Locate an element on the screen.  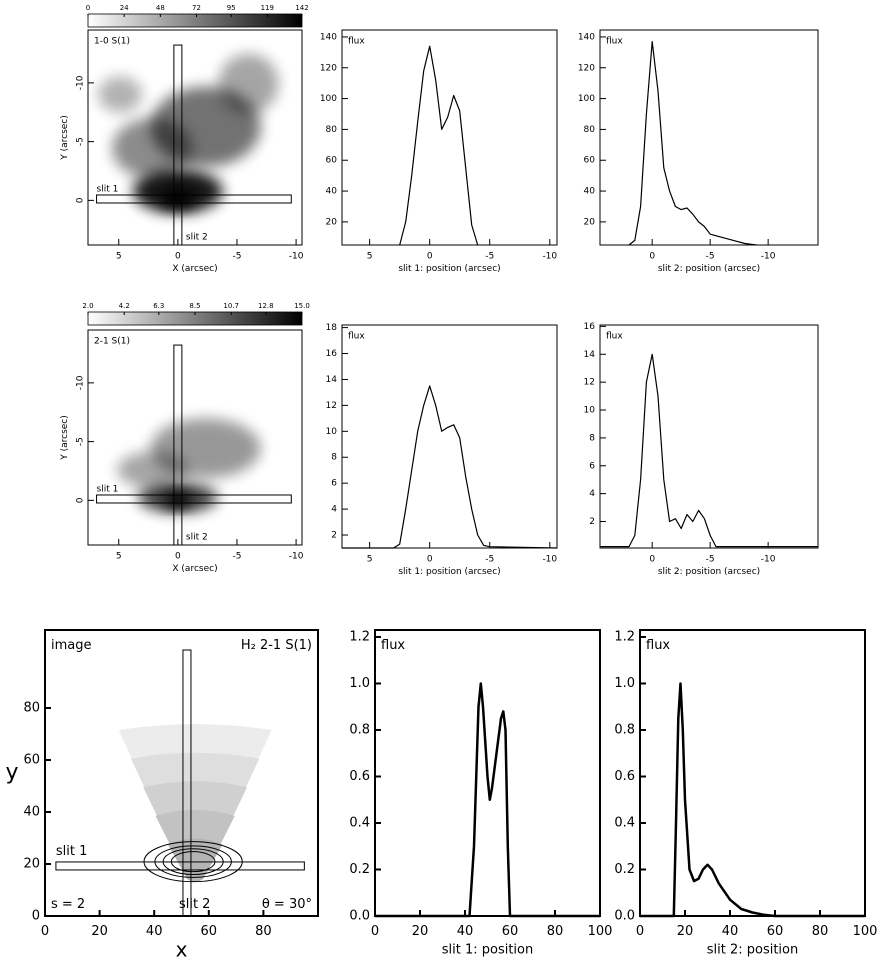
colorbar-tick-label: 142 is located at coordinates (301, 8).